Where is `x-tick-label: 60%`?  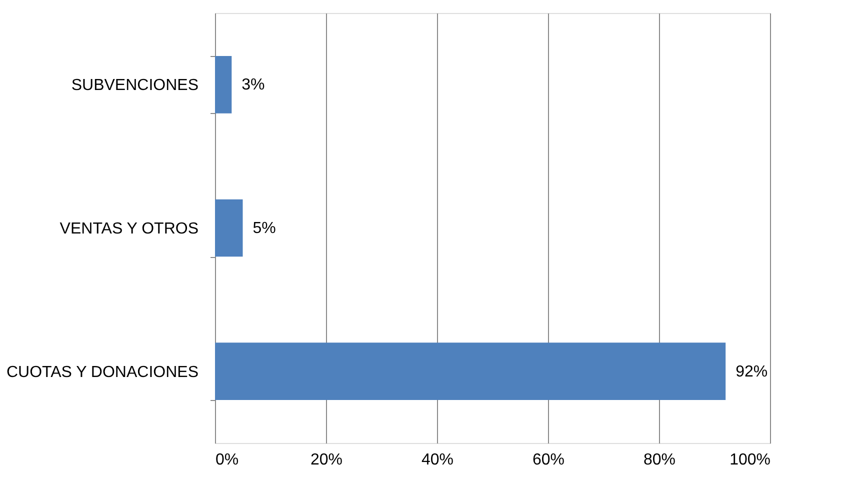 x-tick-label: 60% is located at coordinates (548, 460).